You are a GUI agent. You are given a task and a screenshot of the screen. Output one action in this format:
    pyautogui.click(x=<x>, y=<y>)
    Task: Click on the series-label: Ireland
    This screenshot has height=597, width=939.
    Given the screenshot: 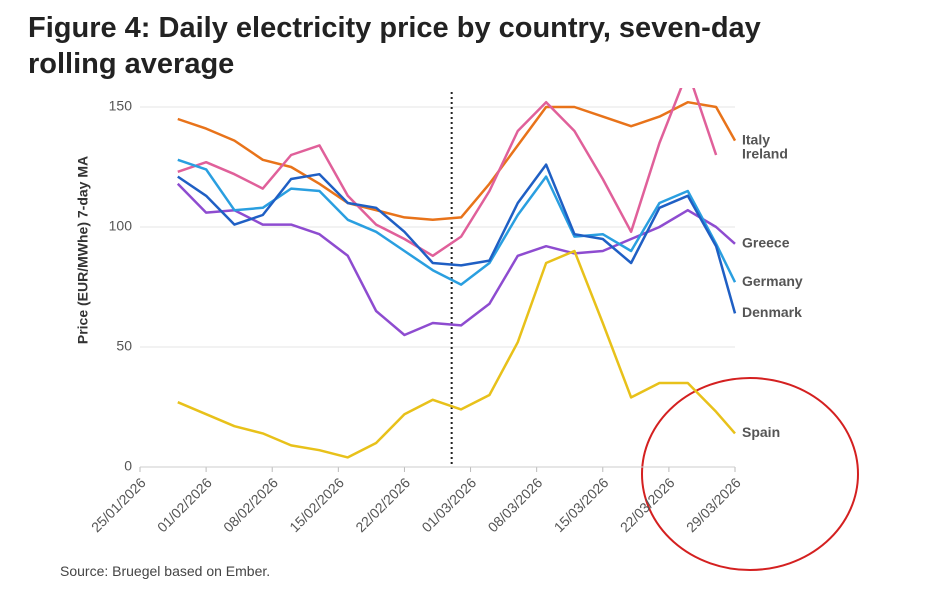 What is the action you would take?
    pyautogui.click(x=765, y=154)
    